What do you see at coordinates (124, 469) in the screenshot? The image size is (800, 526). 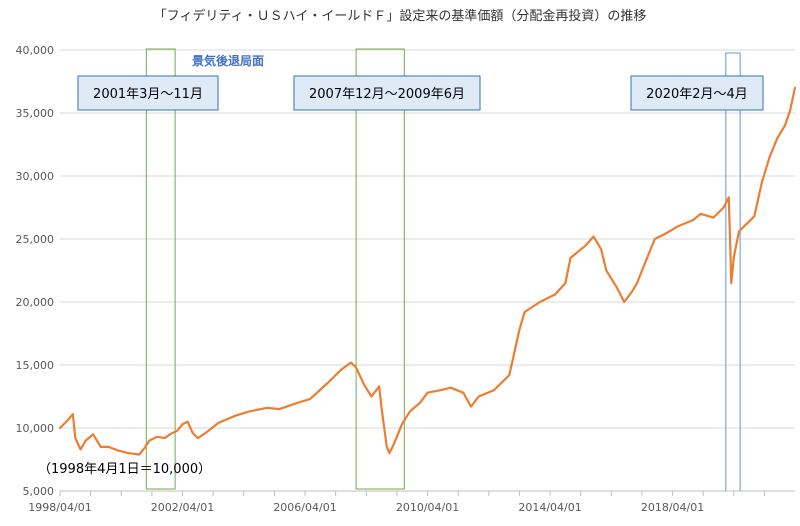 I see `base-note: （1998年4月1日＝10,000）` at bounding box center [124, 469].